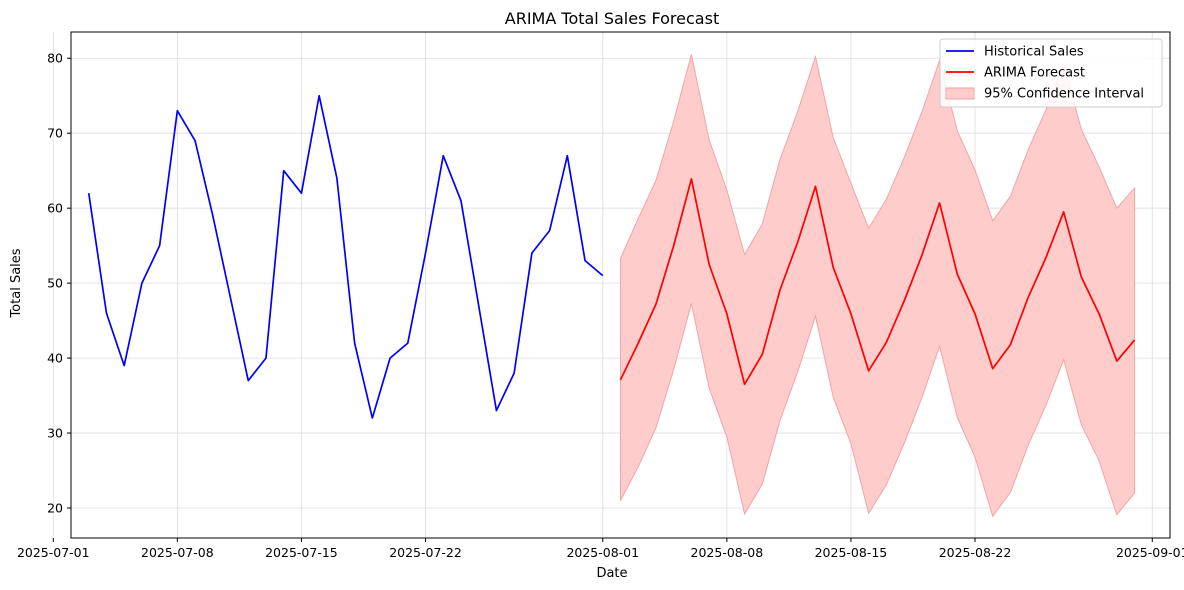 The width and height of the screenshot is (1184, 590). What do you see at coordinates (611, 573) in the screenshot?
I see `x-axis-label: Date` at bounding box center [611, 573].